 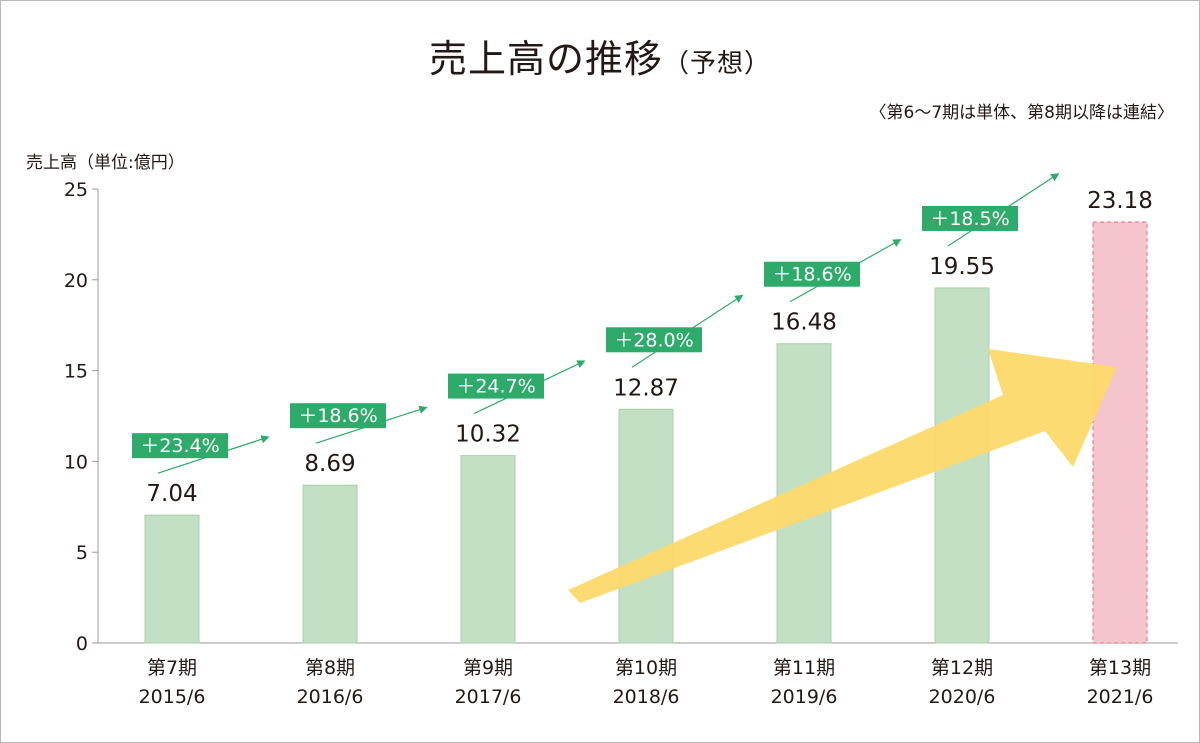 I want to click on x-tick-label-period: 第7期, so click(x=172, y=668).